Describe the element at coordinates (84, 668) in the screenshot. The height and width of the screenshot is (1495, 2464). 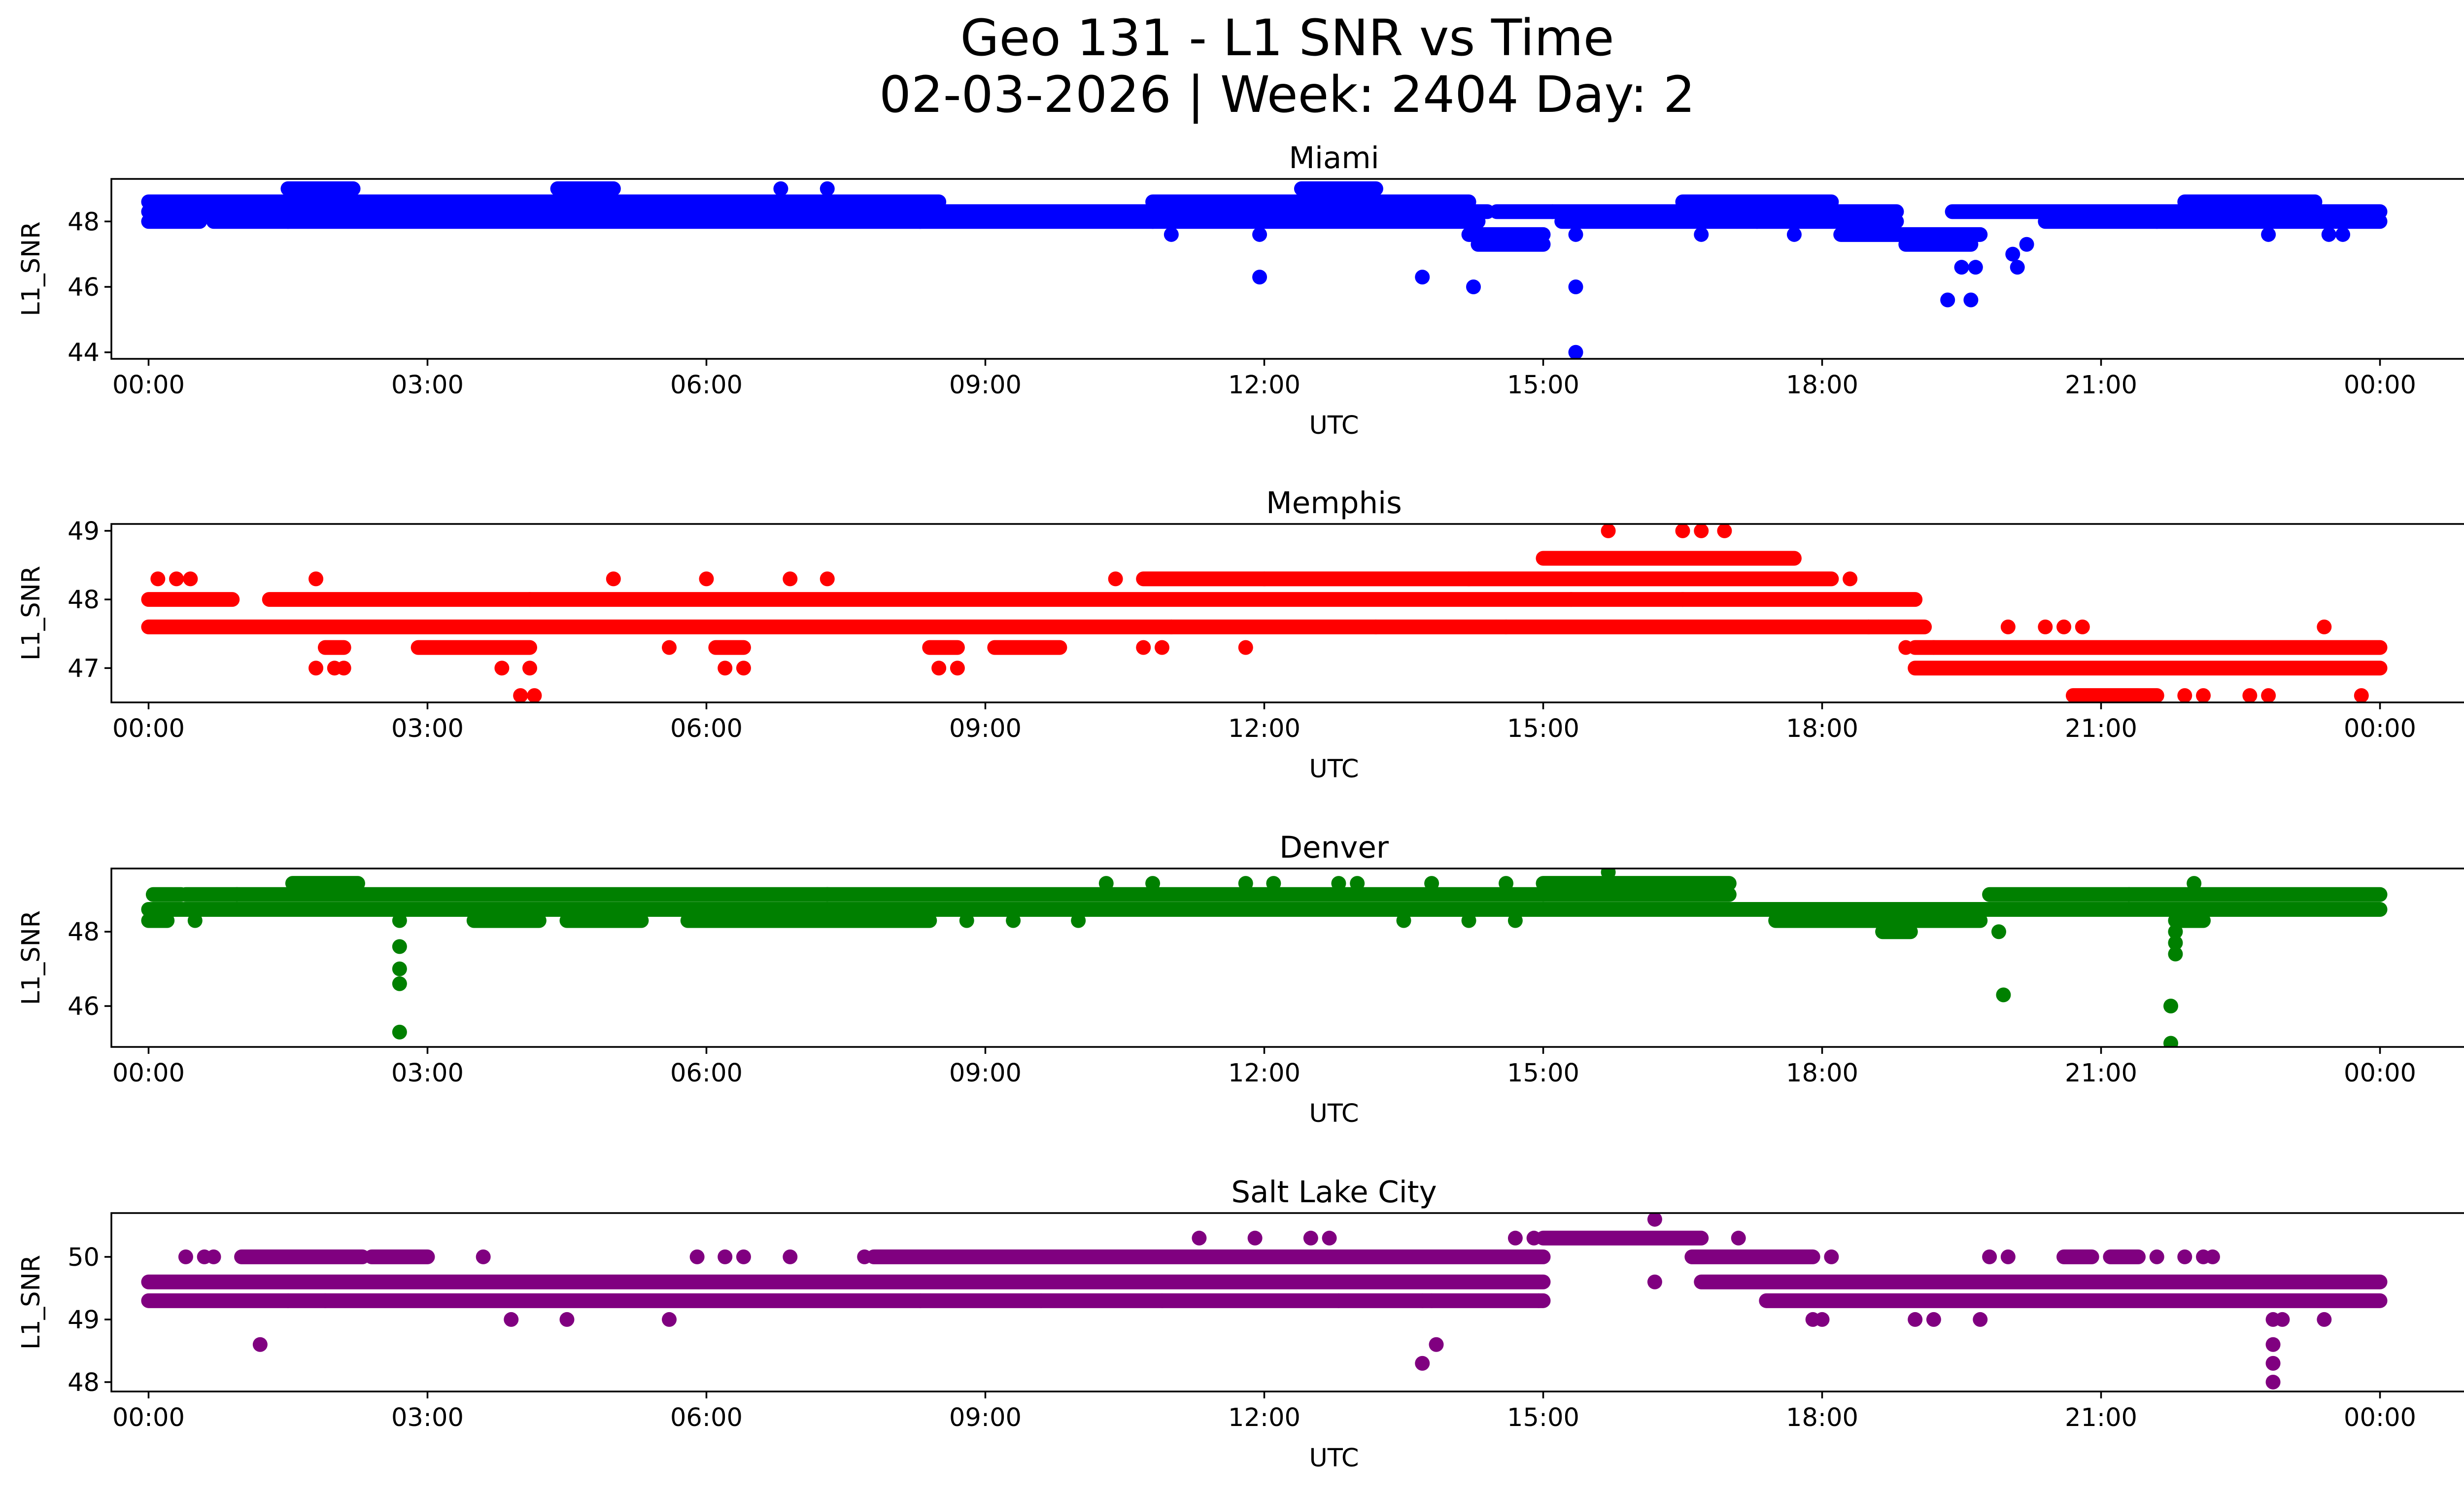
I see `y-tick-label: 47` at that location.